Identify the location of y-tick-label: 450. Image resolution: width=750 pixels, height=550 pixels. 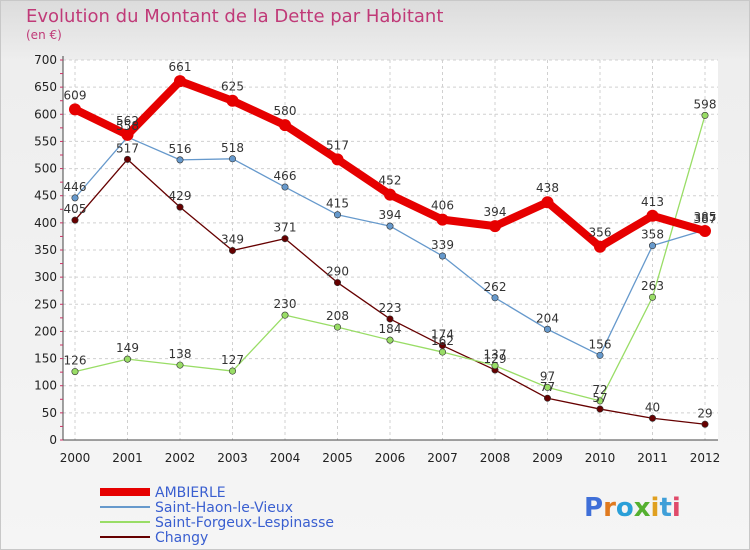
(45, 196).